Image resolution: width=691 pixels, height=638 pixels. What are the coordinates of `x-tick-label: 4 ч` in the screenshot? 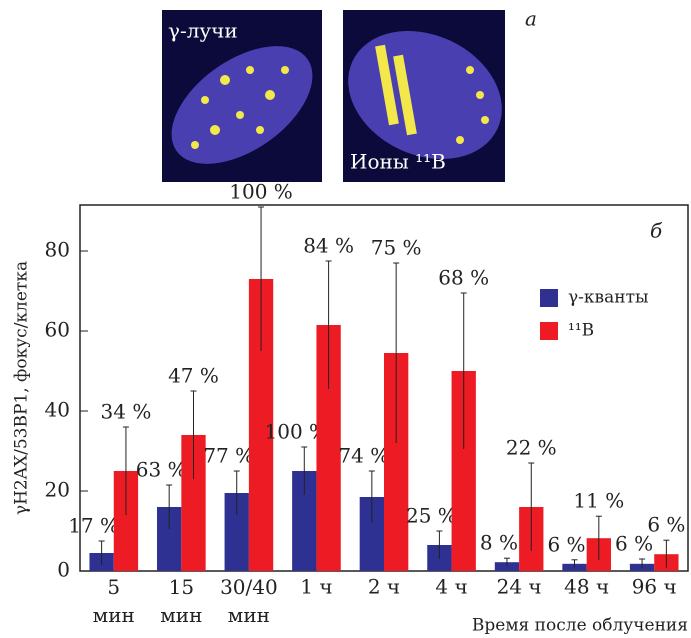 It's located at (451, 587).